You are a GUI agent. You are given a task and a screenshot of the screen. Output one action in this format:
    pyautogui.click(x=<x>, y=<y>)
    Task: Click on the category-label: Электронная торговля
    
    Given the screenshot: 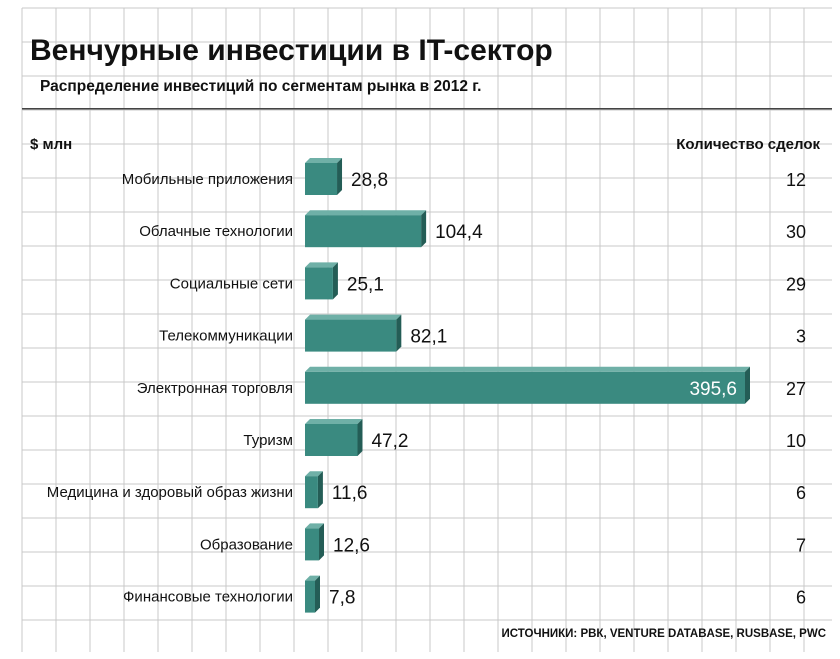 What is the action you would take?
    pyautogui.click(x=215, y=388)
    